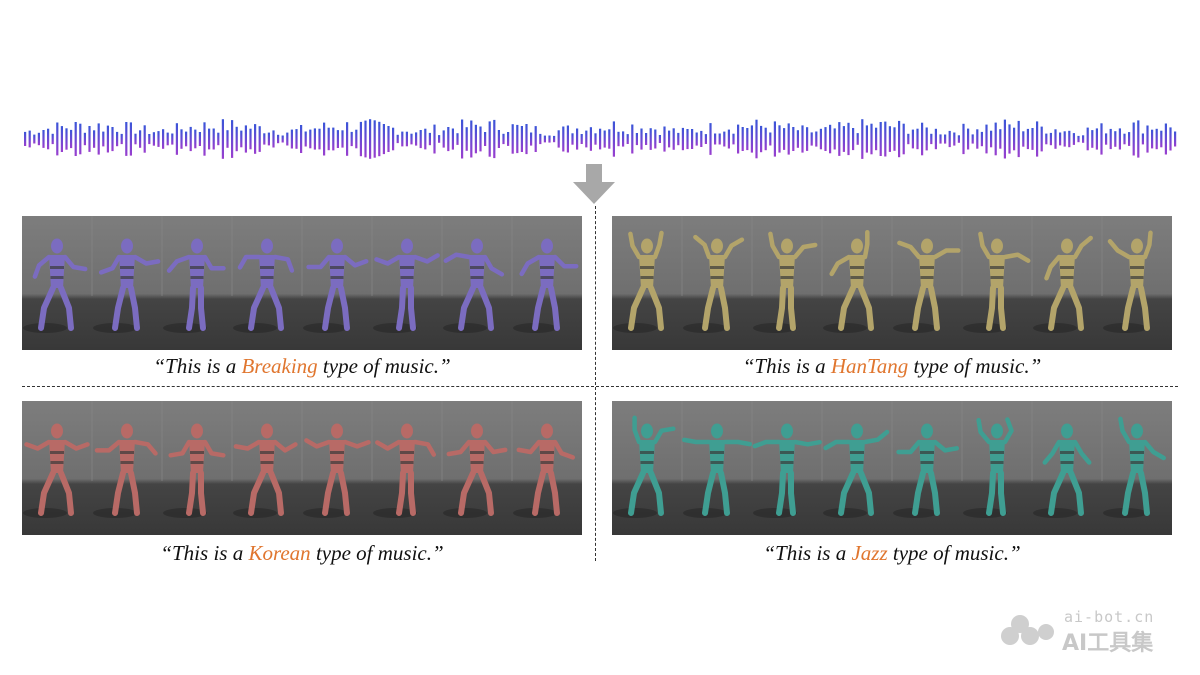 The width and height of the screenshot is (1200, 675). I want to click on caption-korean: “This is a Korean type of music.”, so click(302, 553).